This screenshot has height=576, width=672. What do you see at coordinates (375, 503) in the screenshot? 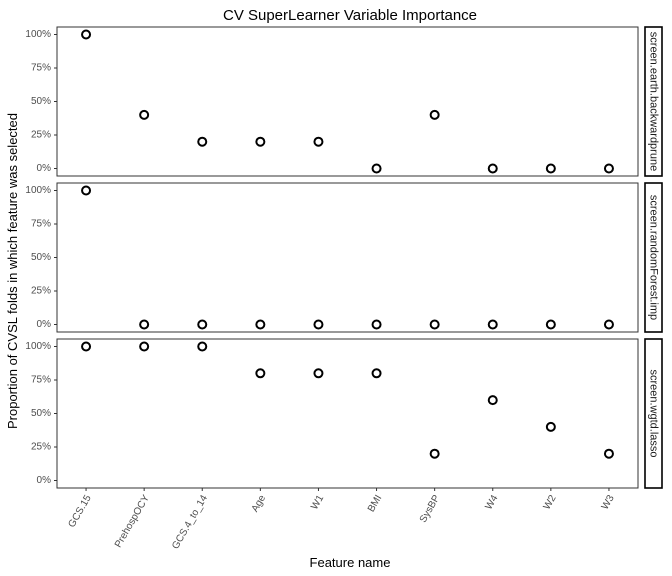
I see `x-tick-label: BMI` at bounding box center [375, 503].